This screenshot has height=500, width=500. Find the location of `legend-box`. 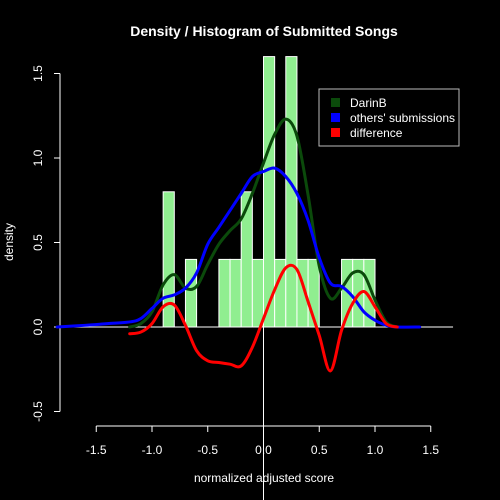

legend-box is located at coordinates (389, 117).